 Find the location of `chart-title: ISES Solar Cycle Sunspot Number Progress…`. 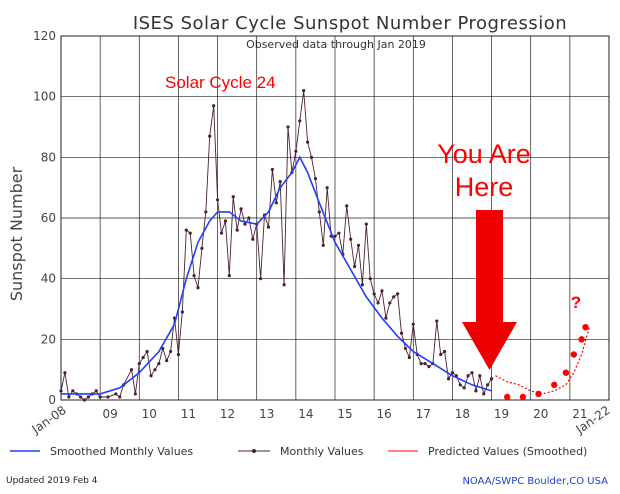

chart-title: ISES Solar Cycle Sunspot Number Progress… is located at coordinates (350, 23).